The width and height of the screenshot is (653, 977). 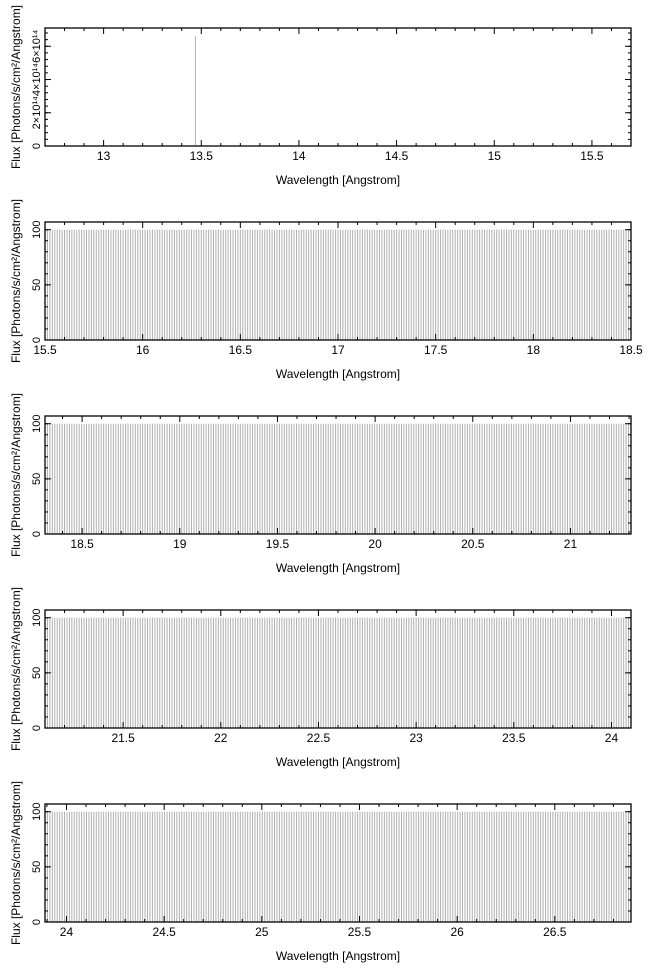 What do you see at coordinates (37, 79) in the screenshot?
I see `y-tick-label: 4×10¹⁴` at bounding box center [37, 79].